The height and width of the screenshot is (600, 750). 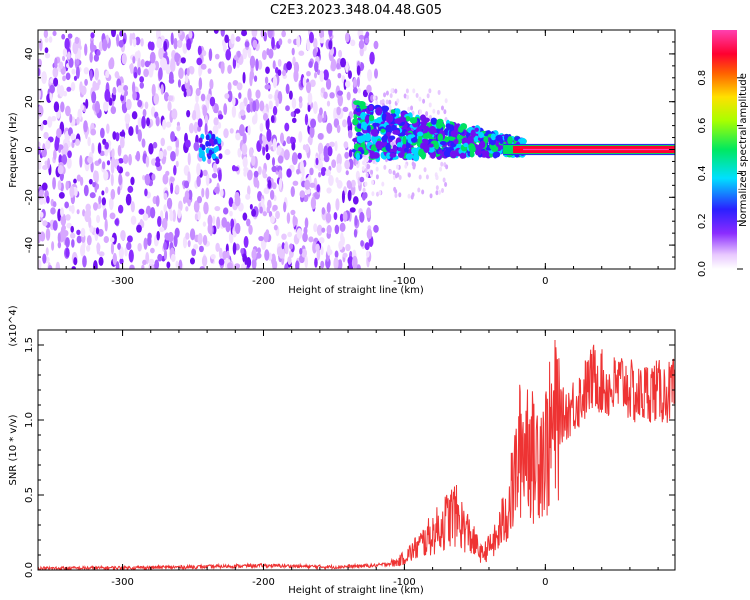 What do you see at coordinates (720, 173) in the screenshot?
I see `colorbar-ticks: 0.0 0.2 0.4 0.6 0.8` at bounding box center [720, 173].